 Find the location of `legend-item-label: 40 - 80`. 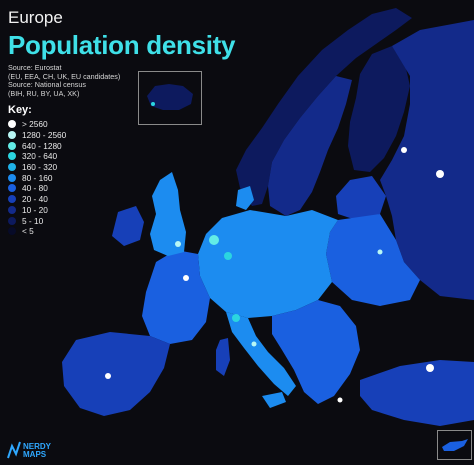

legend-item-label: 40 - 80 is located at coordinates (35, 188).